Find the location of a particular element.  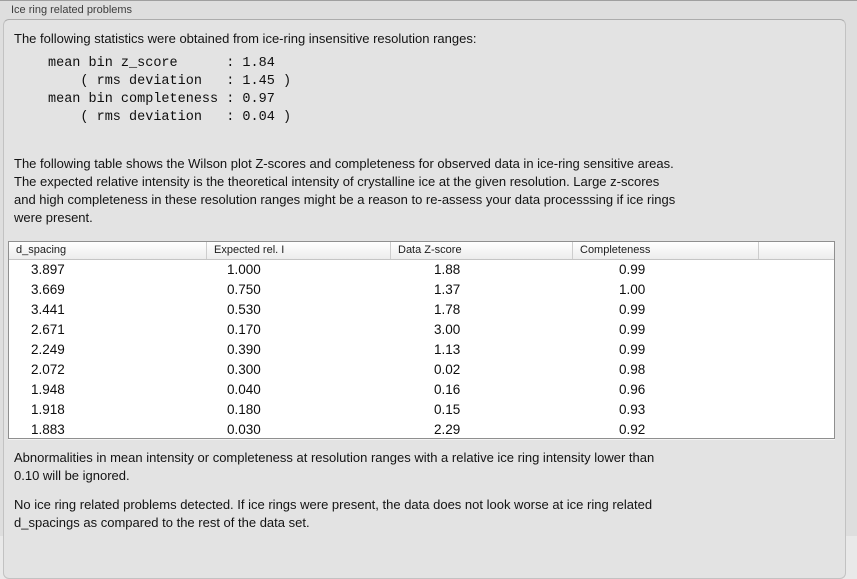

column-header-data-z-score: Data Z-score is located at coordinates (482, 250).